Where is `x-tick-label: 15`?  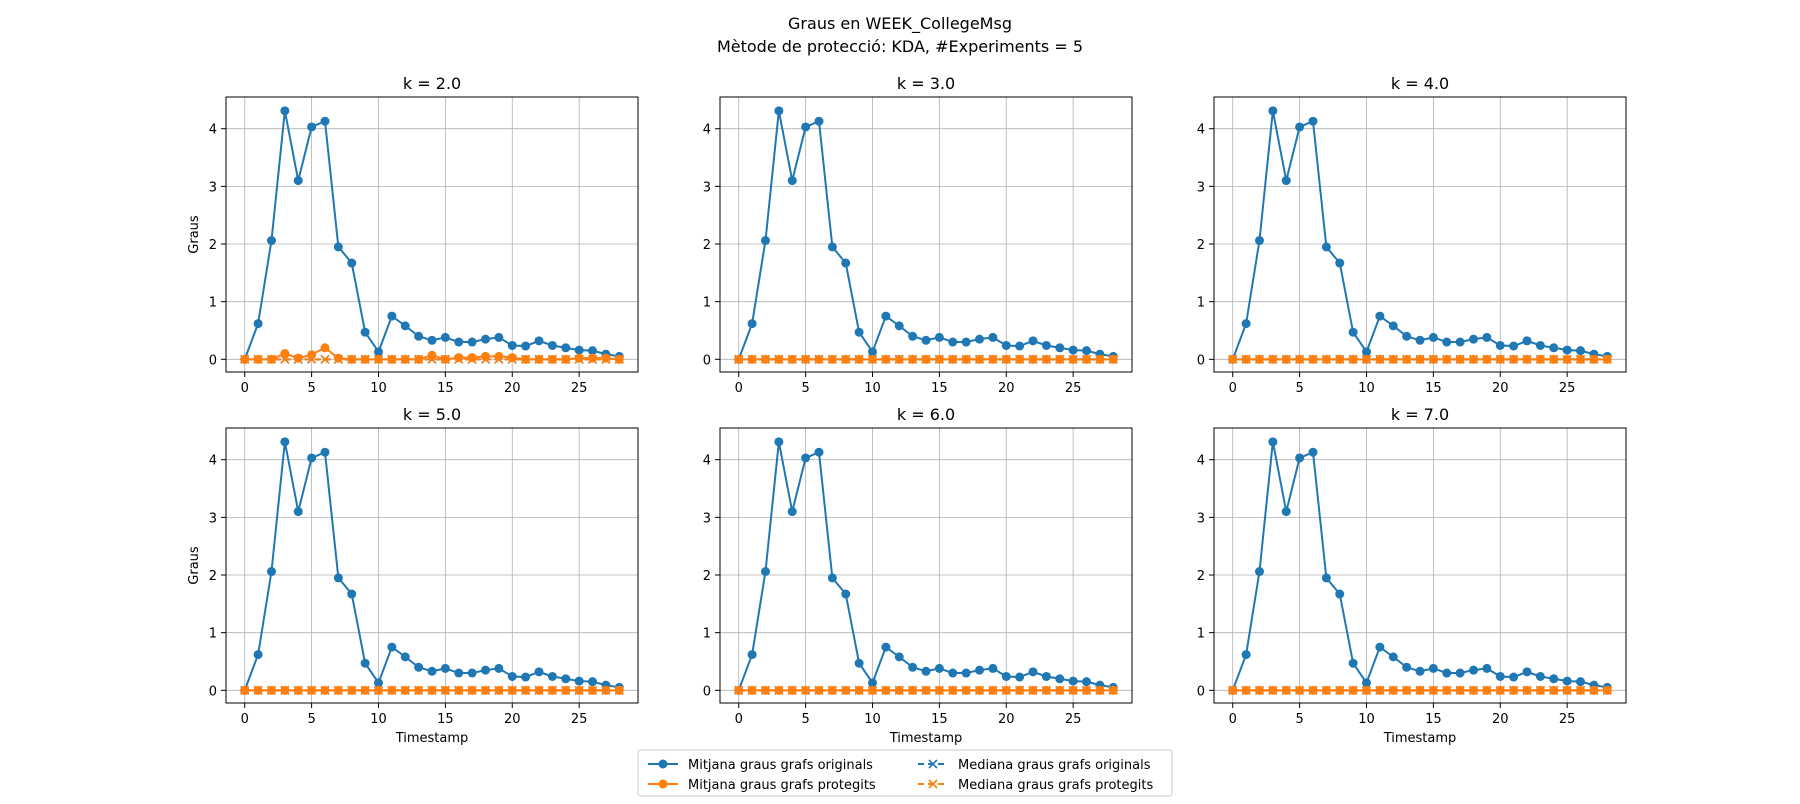
x-tick-label: 15 is located at coordinates (1433, 388).